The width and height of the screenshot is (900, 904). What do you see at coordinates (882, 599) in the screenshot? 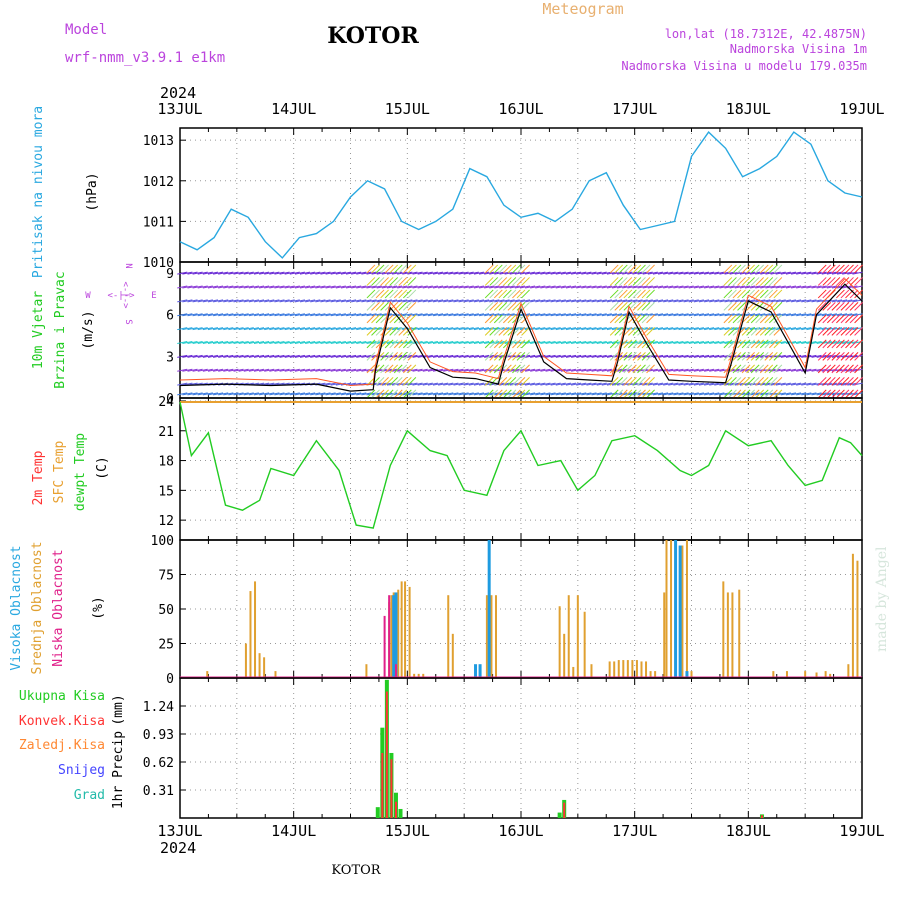
I see `credit-label: made by Angel` at bounding box center [882, 599].